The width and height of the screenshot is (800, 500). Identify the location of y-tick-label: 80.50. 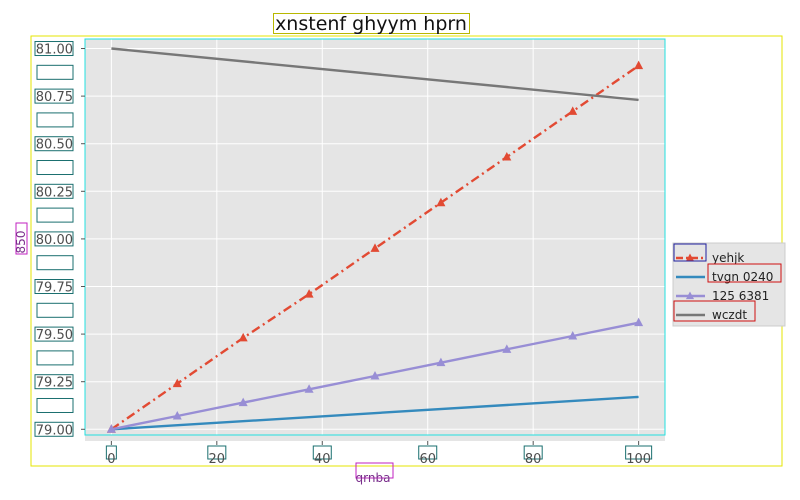
(54, 145).